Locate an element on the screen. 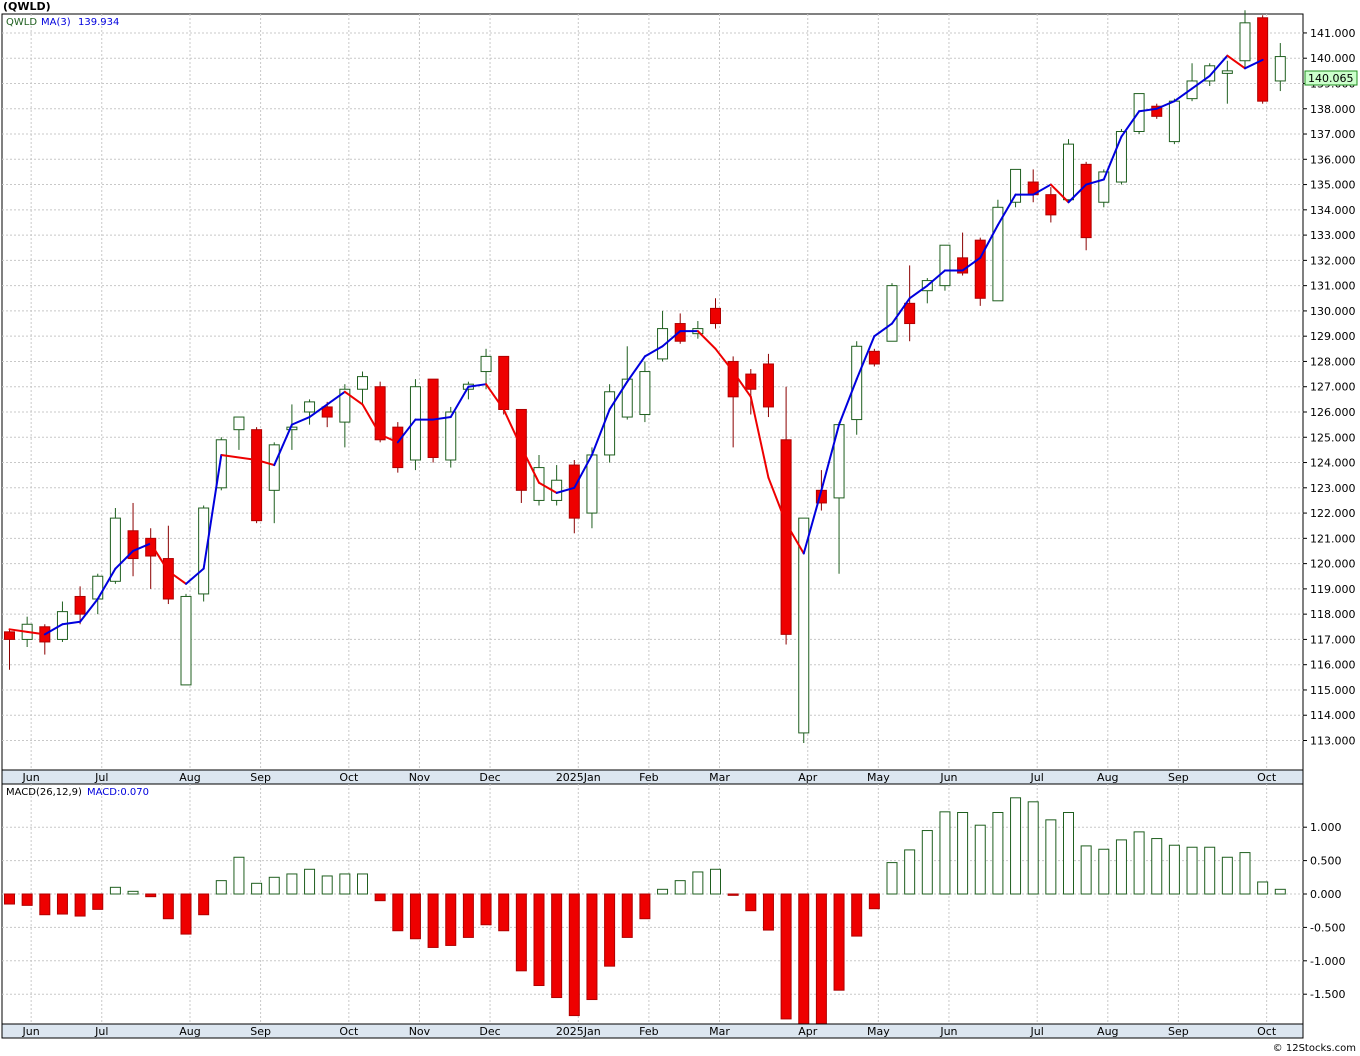 This screenshot has height=1056, width=1360. footer-credit: © 12Stocks.com is located at coordinates (1314, 1048).